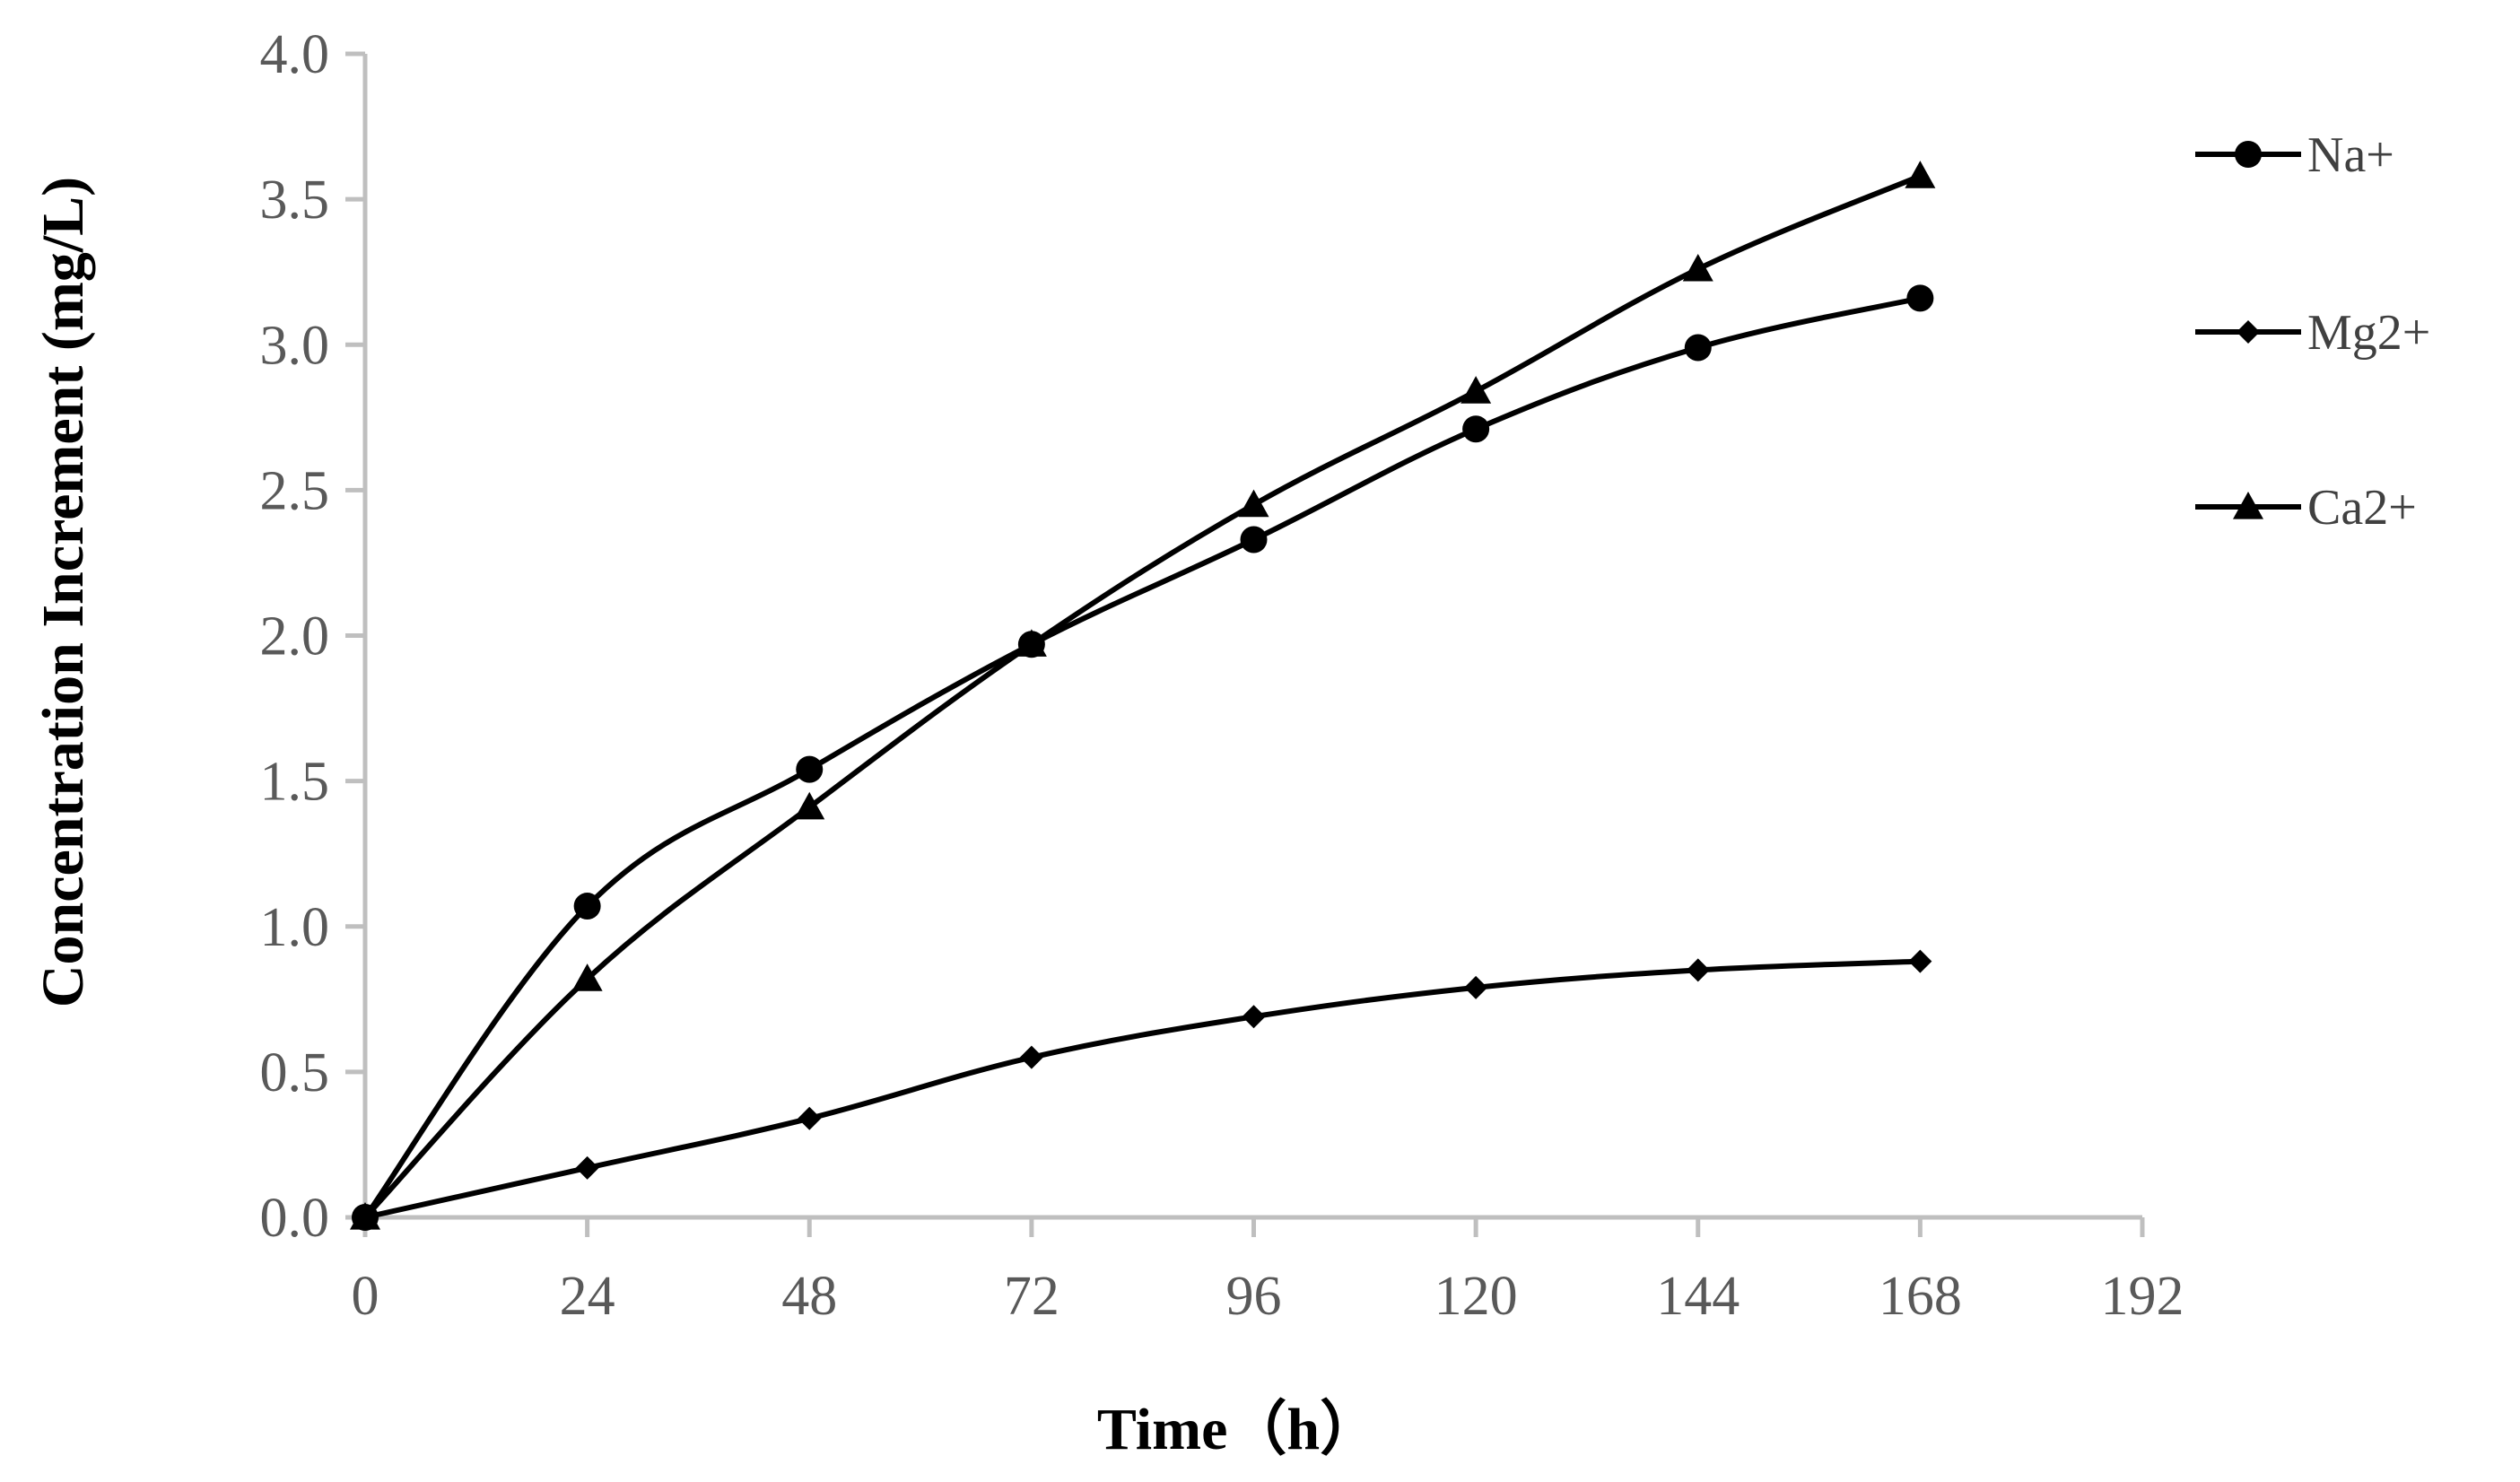 The width and height of the screenshot is (2520, 1482). Describe the element at coordinates (295, 201) in the screenshot. I see `y-tick-label: 3.5` at that location.